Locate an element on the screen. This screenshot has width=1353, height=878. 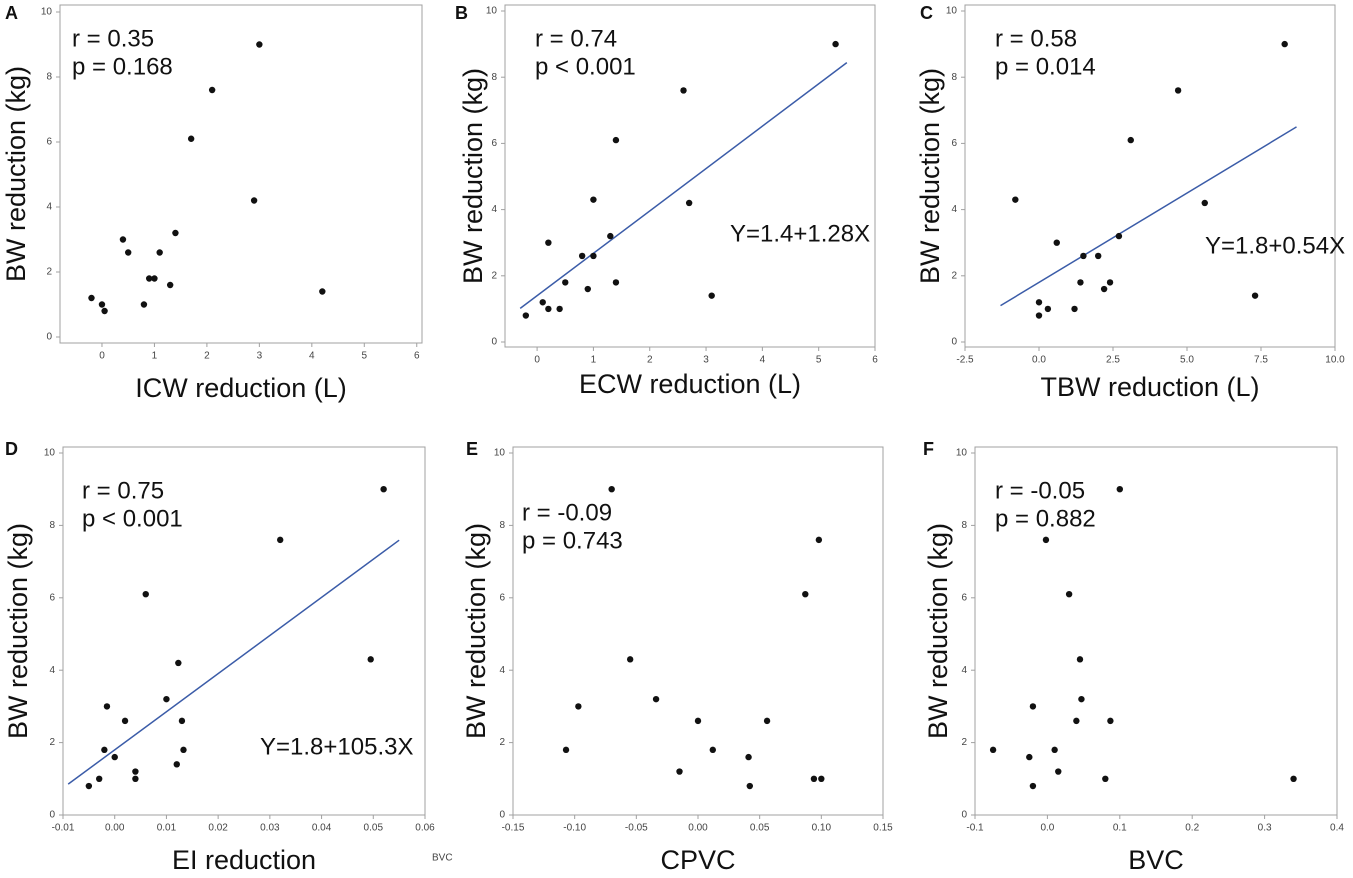
panel-label: C is located at coordinates (926, 13).